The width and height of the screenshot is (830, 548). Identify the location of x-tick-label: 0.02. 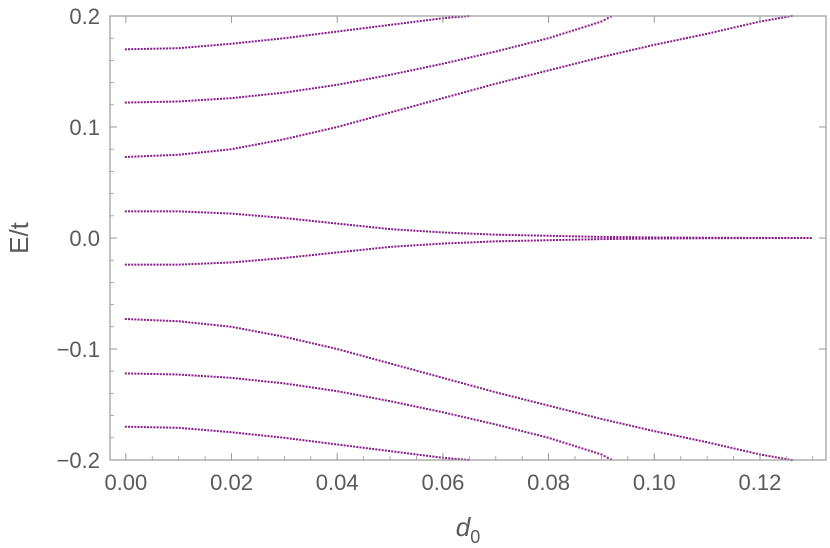
(231, 482).